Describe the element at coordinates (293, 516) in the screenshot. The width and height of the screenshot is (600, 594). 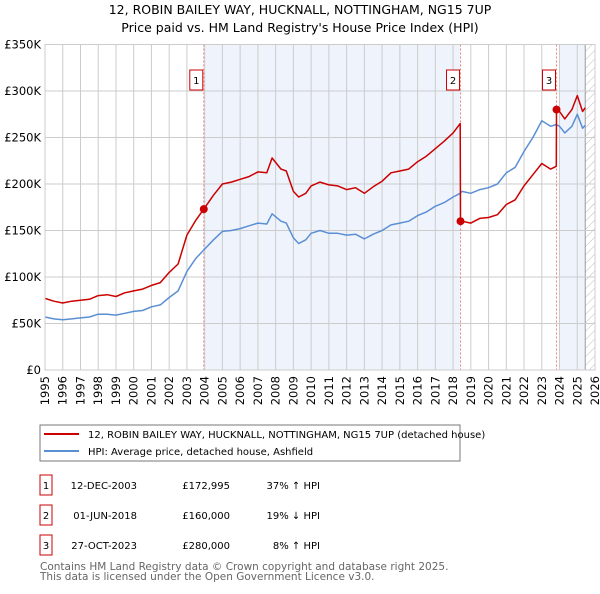
I see `sale-hpi-diff: 19% ↓ HPI` at that location.